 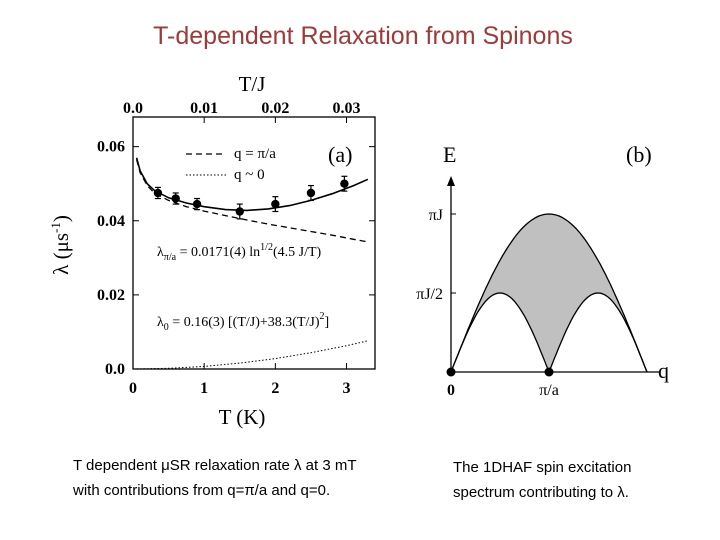 What do you see at coordinates (663, 370) in the screenshot?
I see `panel-b-x-label: q` at bounding box center [663, 370].